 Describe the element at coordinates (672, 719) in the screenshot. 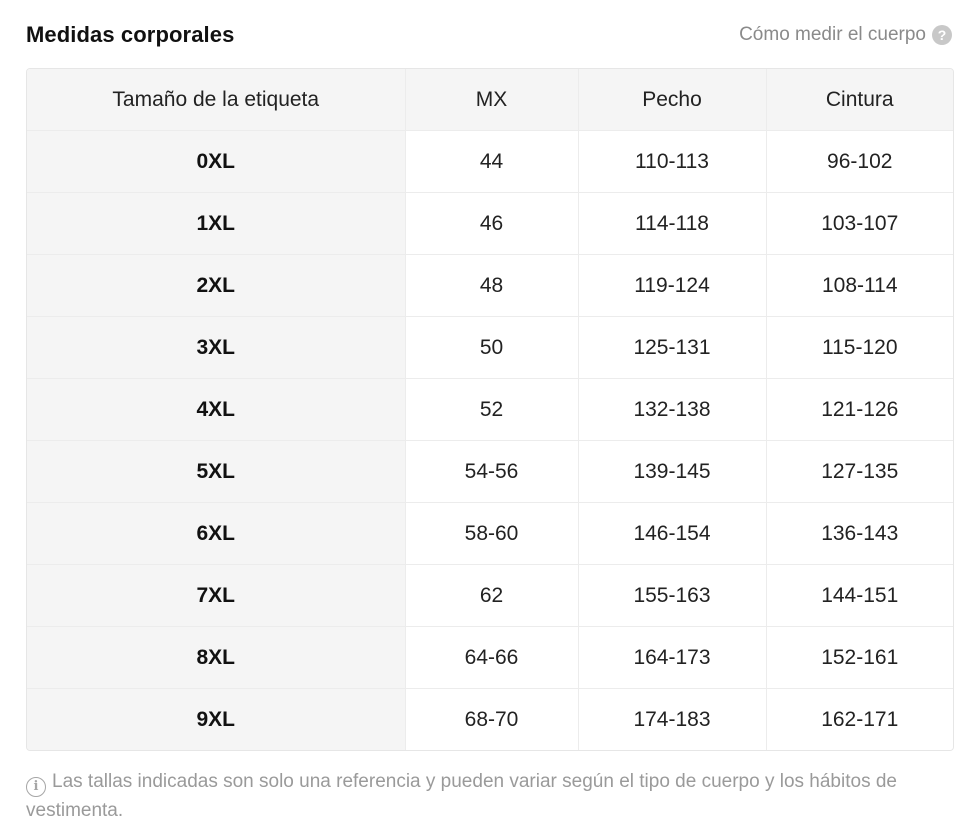

I see `chest-cell: 174-183` at that location.